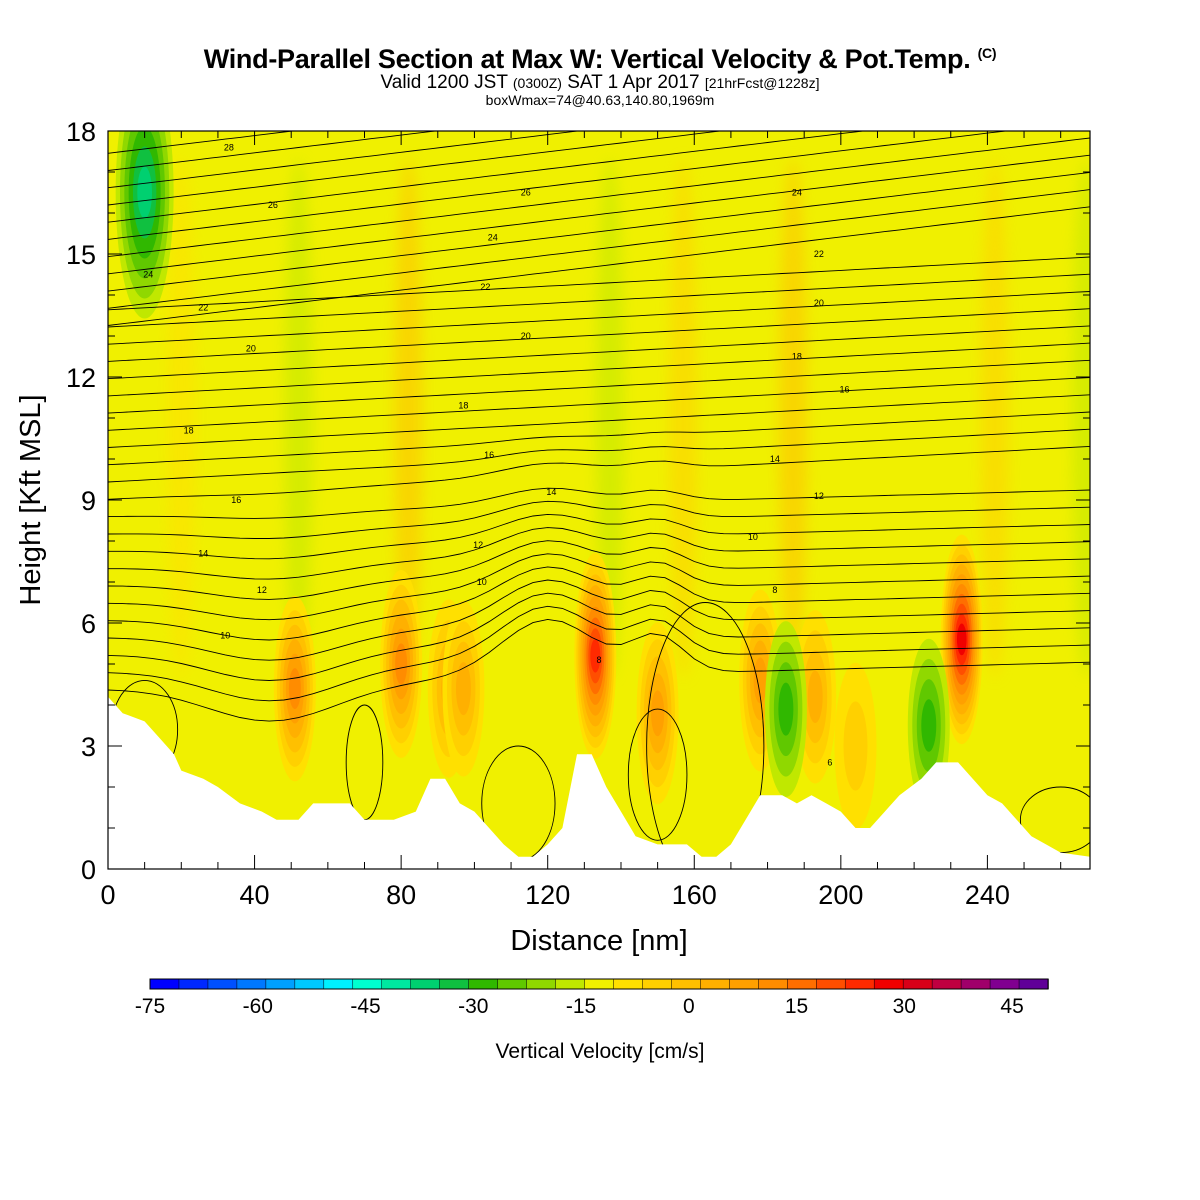 The image size is (1200, 1200). Describe the element at coordinates (88, 624) in the screenshot. I see `y-tick-label: 6` at that location.